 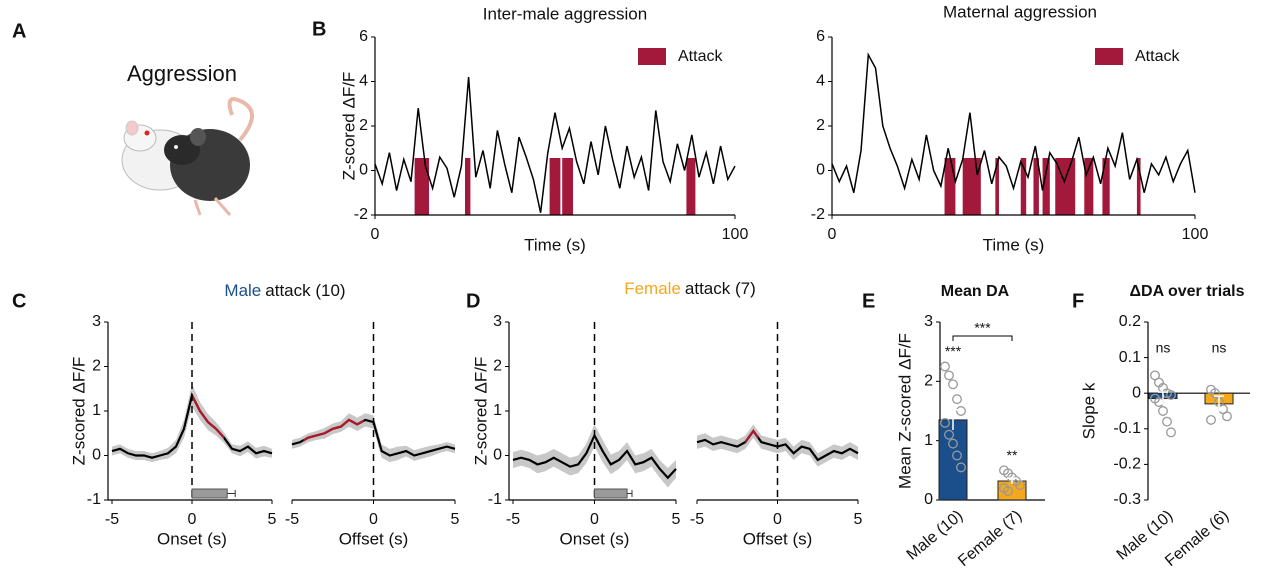 I want to click on y-tick-label: 0.2, so click(x=1130, y=321).